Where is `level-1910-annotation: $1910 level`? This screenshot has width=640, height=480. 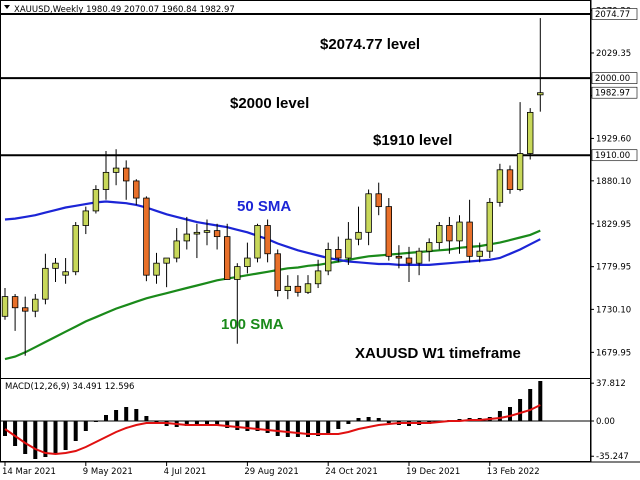
level-1910-annotation: $1910 level is located at coordinates (412, 140).